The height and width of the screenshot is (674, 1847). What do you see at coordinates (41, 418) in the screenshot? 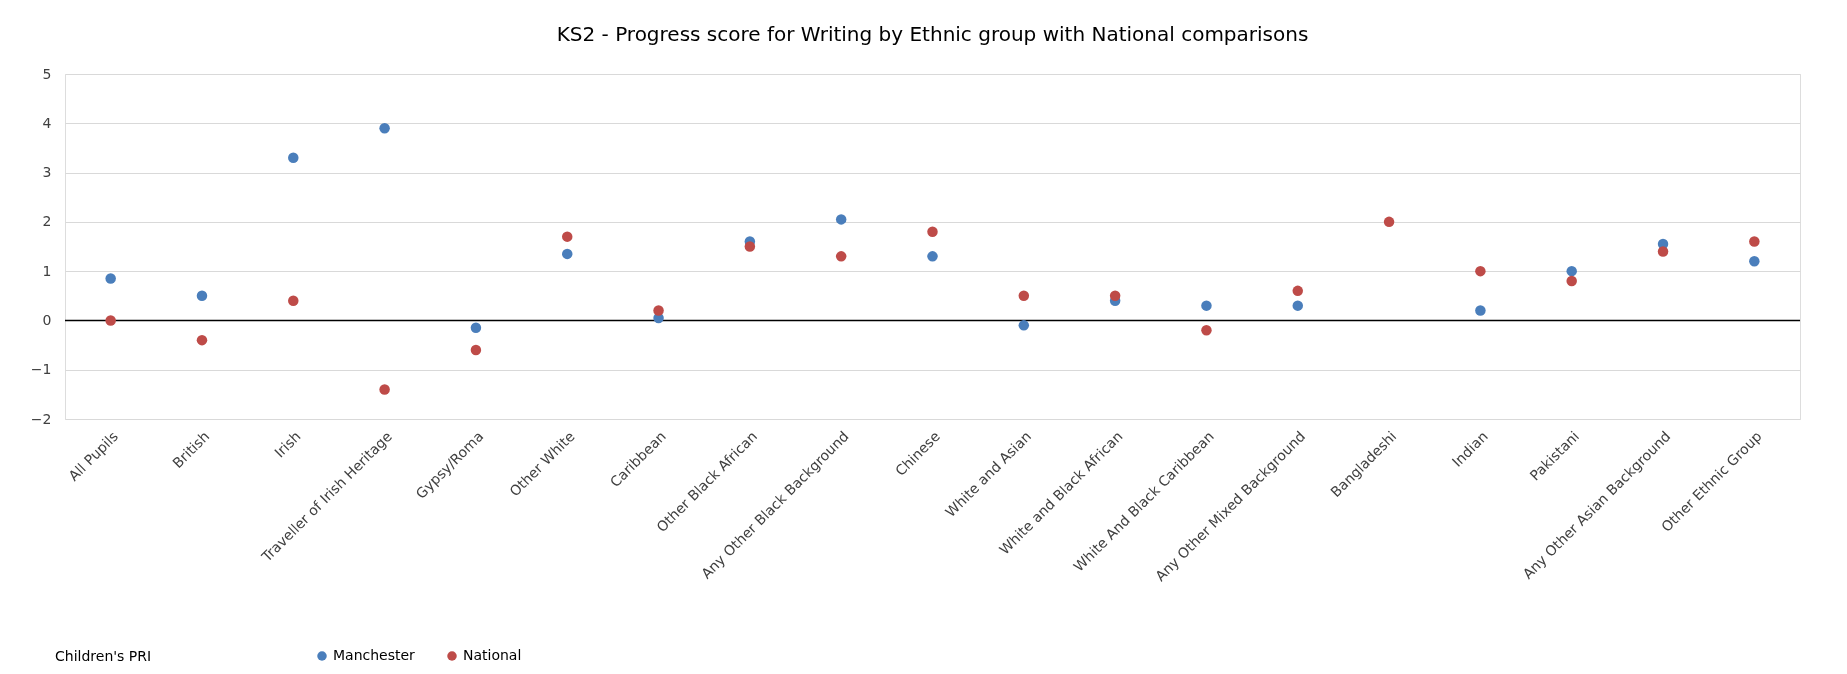
I see `y-tick-label: −2` at bounding box center [41, 418].